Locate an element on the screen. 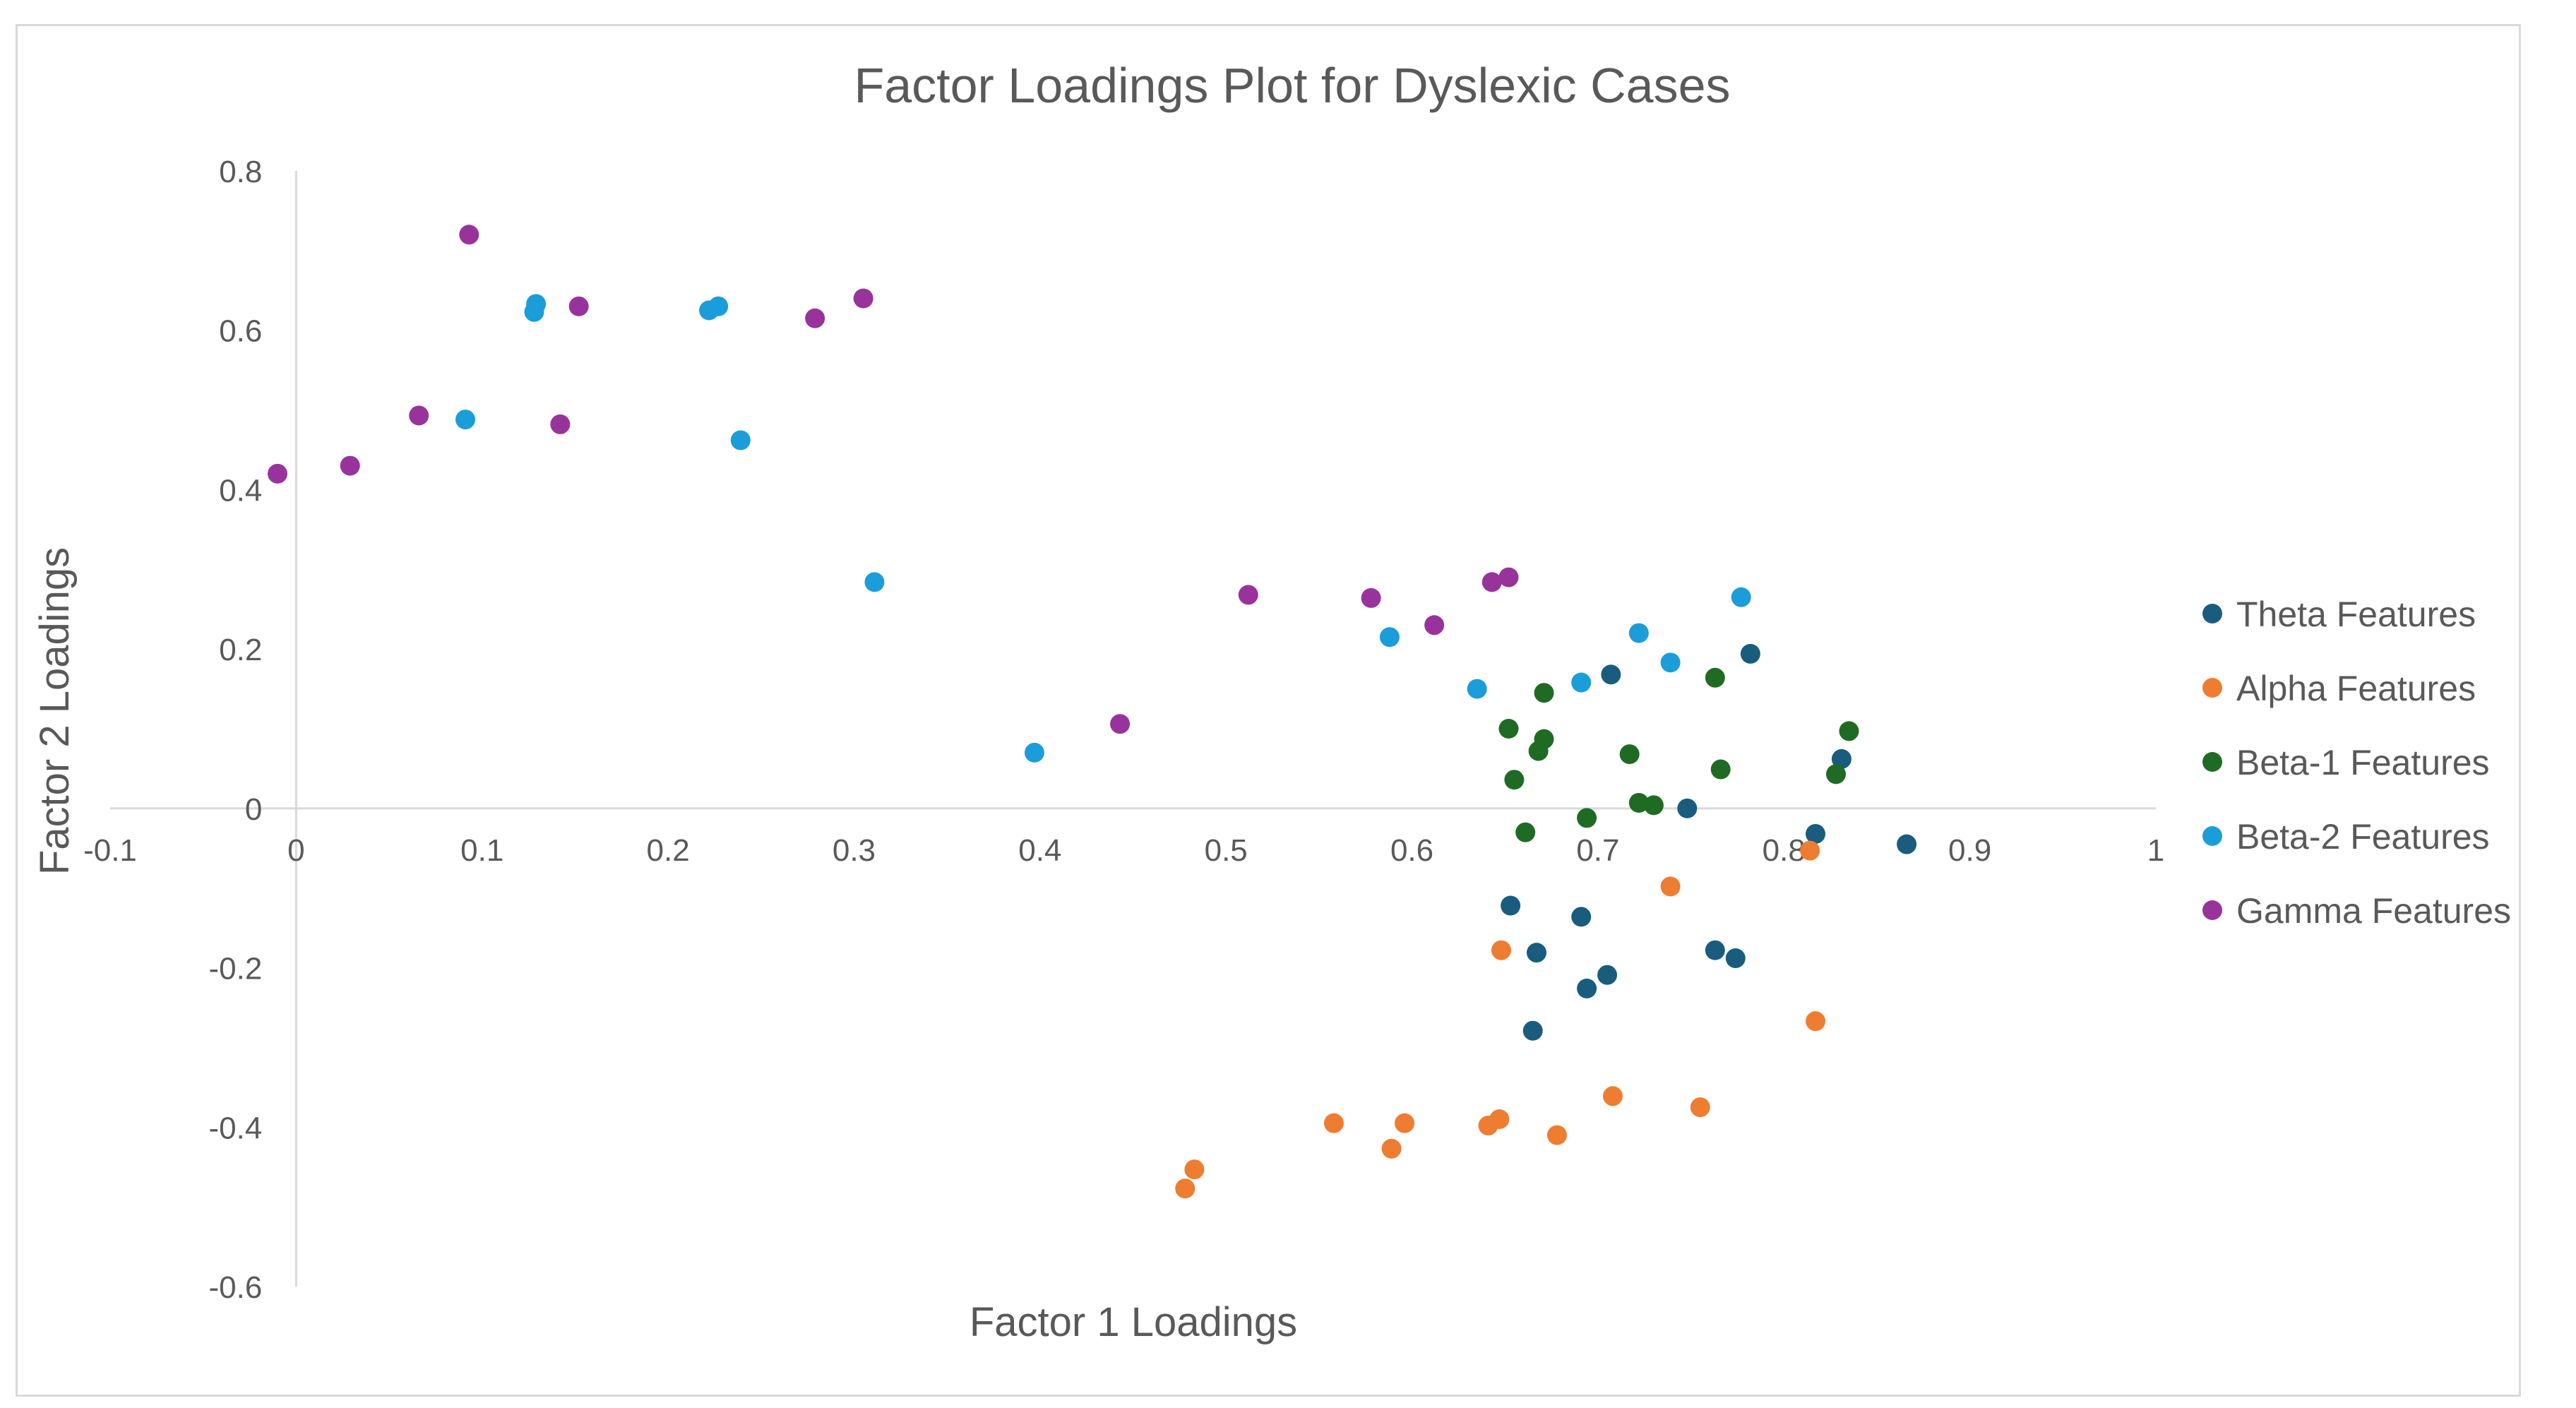  x-tick-label: 0.6 is located at coordinates (1411, 851).